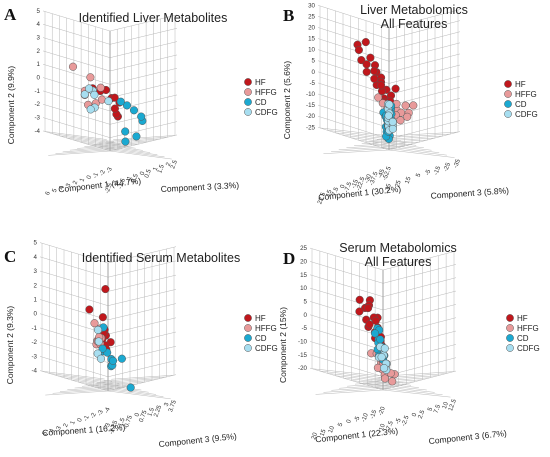 The image size is (550, 457). I want to click on x-tick-label: -4, so click(107, 410).